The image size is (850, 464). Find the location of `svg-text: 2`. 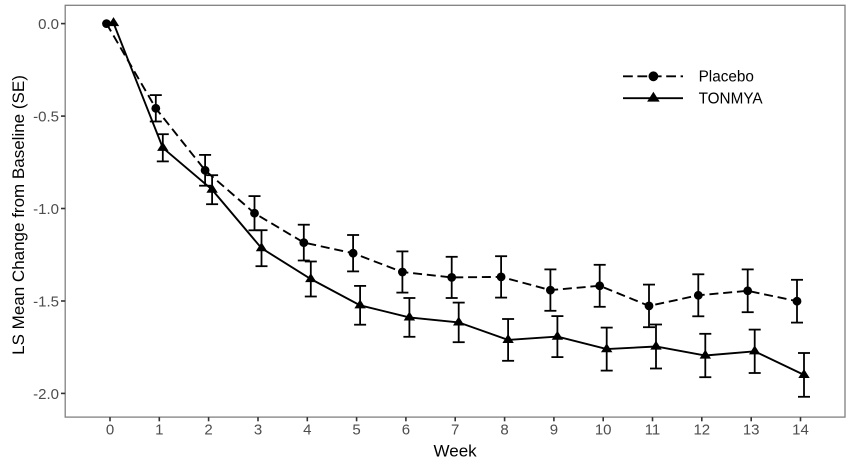

svg-text: 2 is located at coordinates (208, 430).